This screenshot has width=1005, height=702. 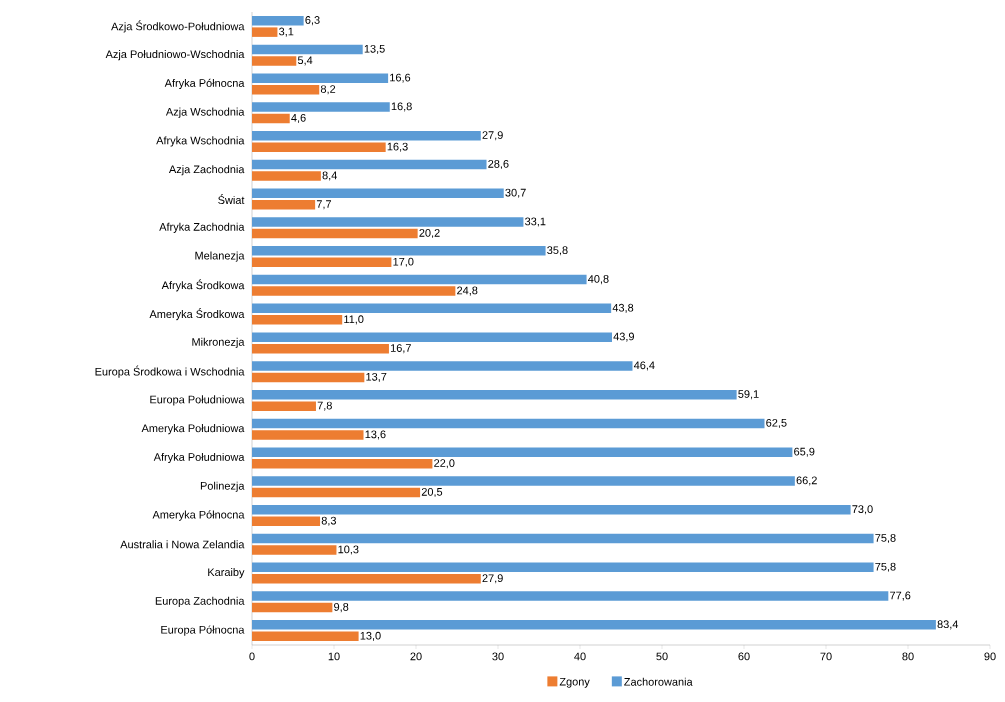 What do you see at coordinates (403, 262) in the screenshot?
I see `data-label: 17,0` at bounding box center [403, 262].